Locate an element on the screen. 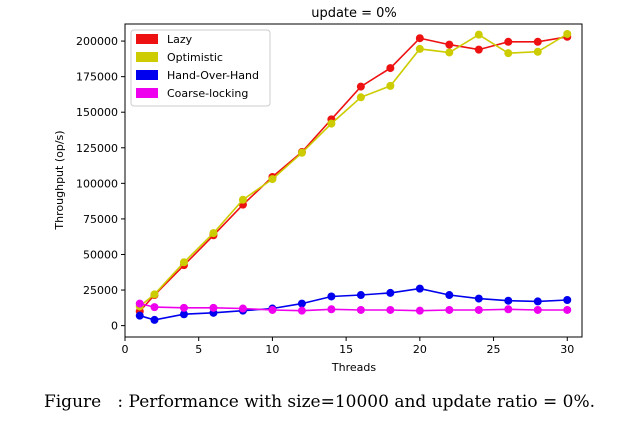 The width and height of the screenshot is (639, 432). series-line-hand-over-hand is located at coordinates (353, 304).